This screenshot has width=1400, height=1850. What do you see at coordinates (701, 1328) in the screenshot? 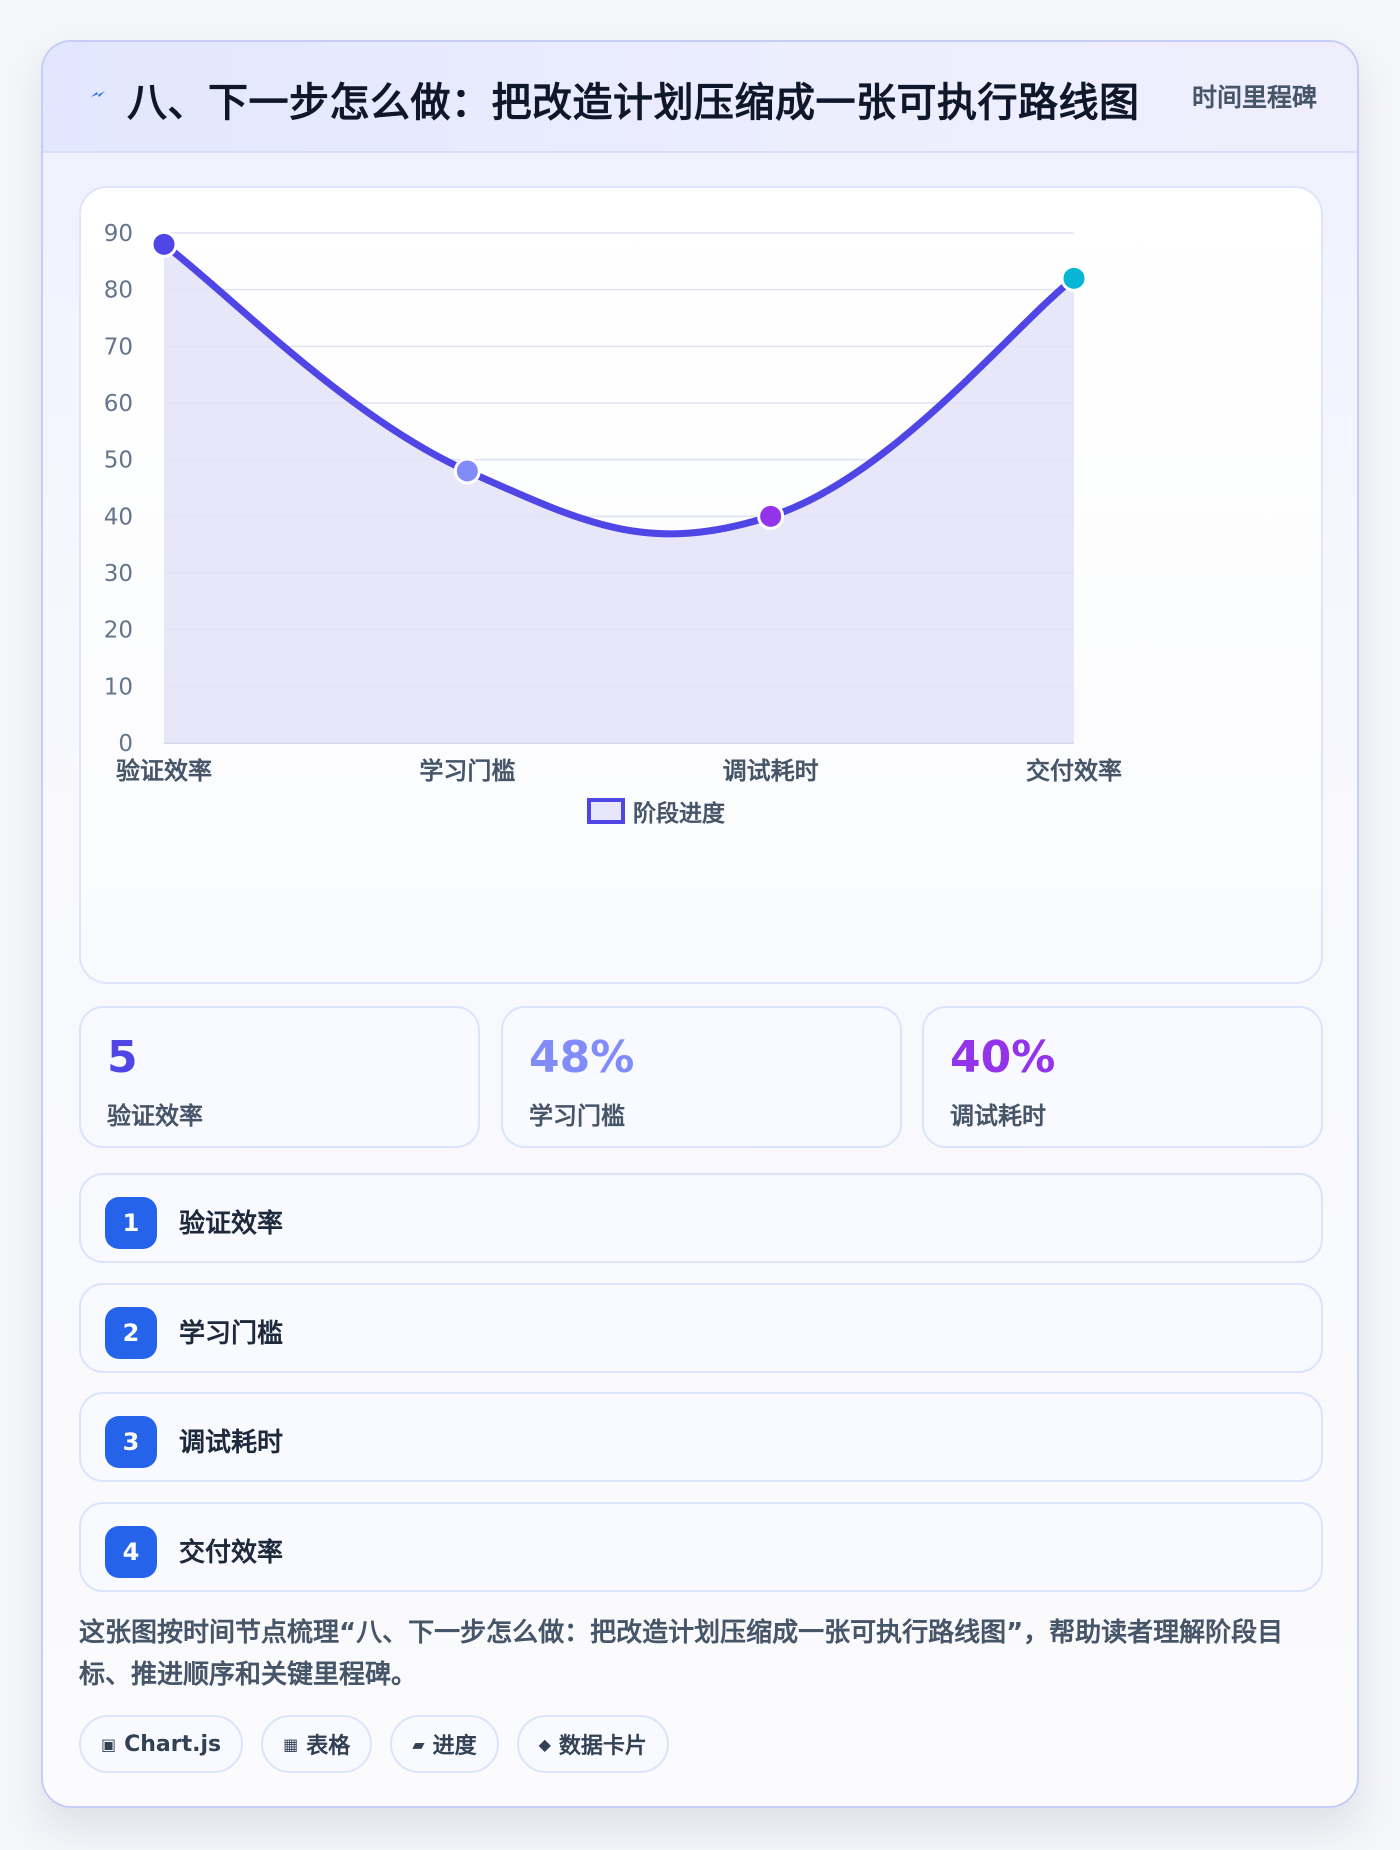
I see `step-item-2: 2 学习门槛` at bounding box center [701, 1328].